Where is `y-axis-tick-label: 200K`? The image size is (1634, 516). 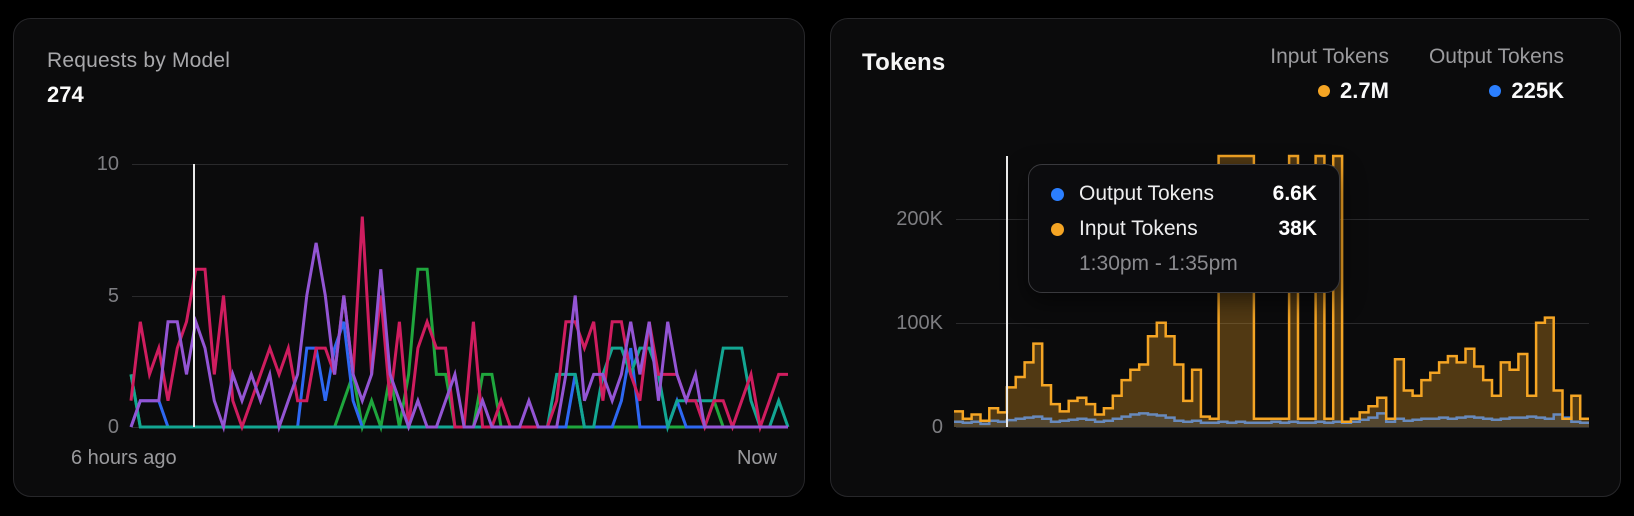 y-axis-tick-label: 200K is located at coordinates (919, 218).